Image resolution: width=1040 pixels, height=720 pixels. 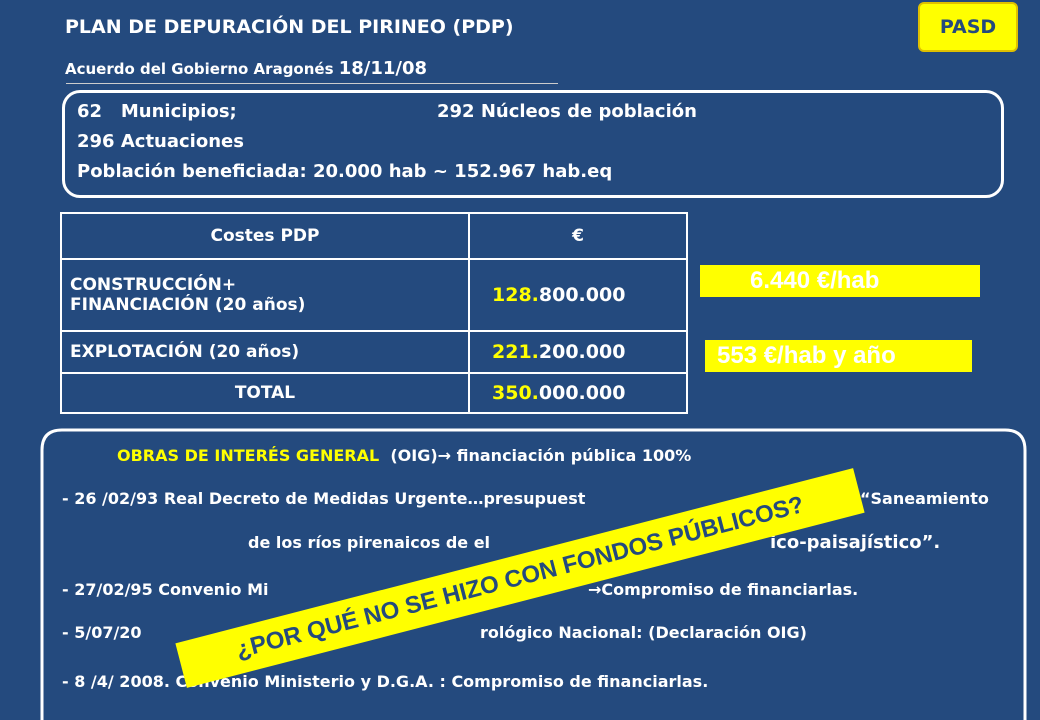 I want to click on value-rest: 800.000, so click(x=582, y=295).